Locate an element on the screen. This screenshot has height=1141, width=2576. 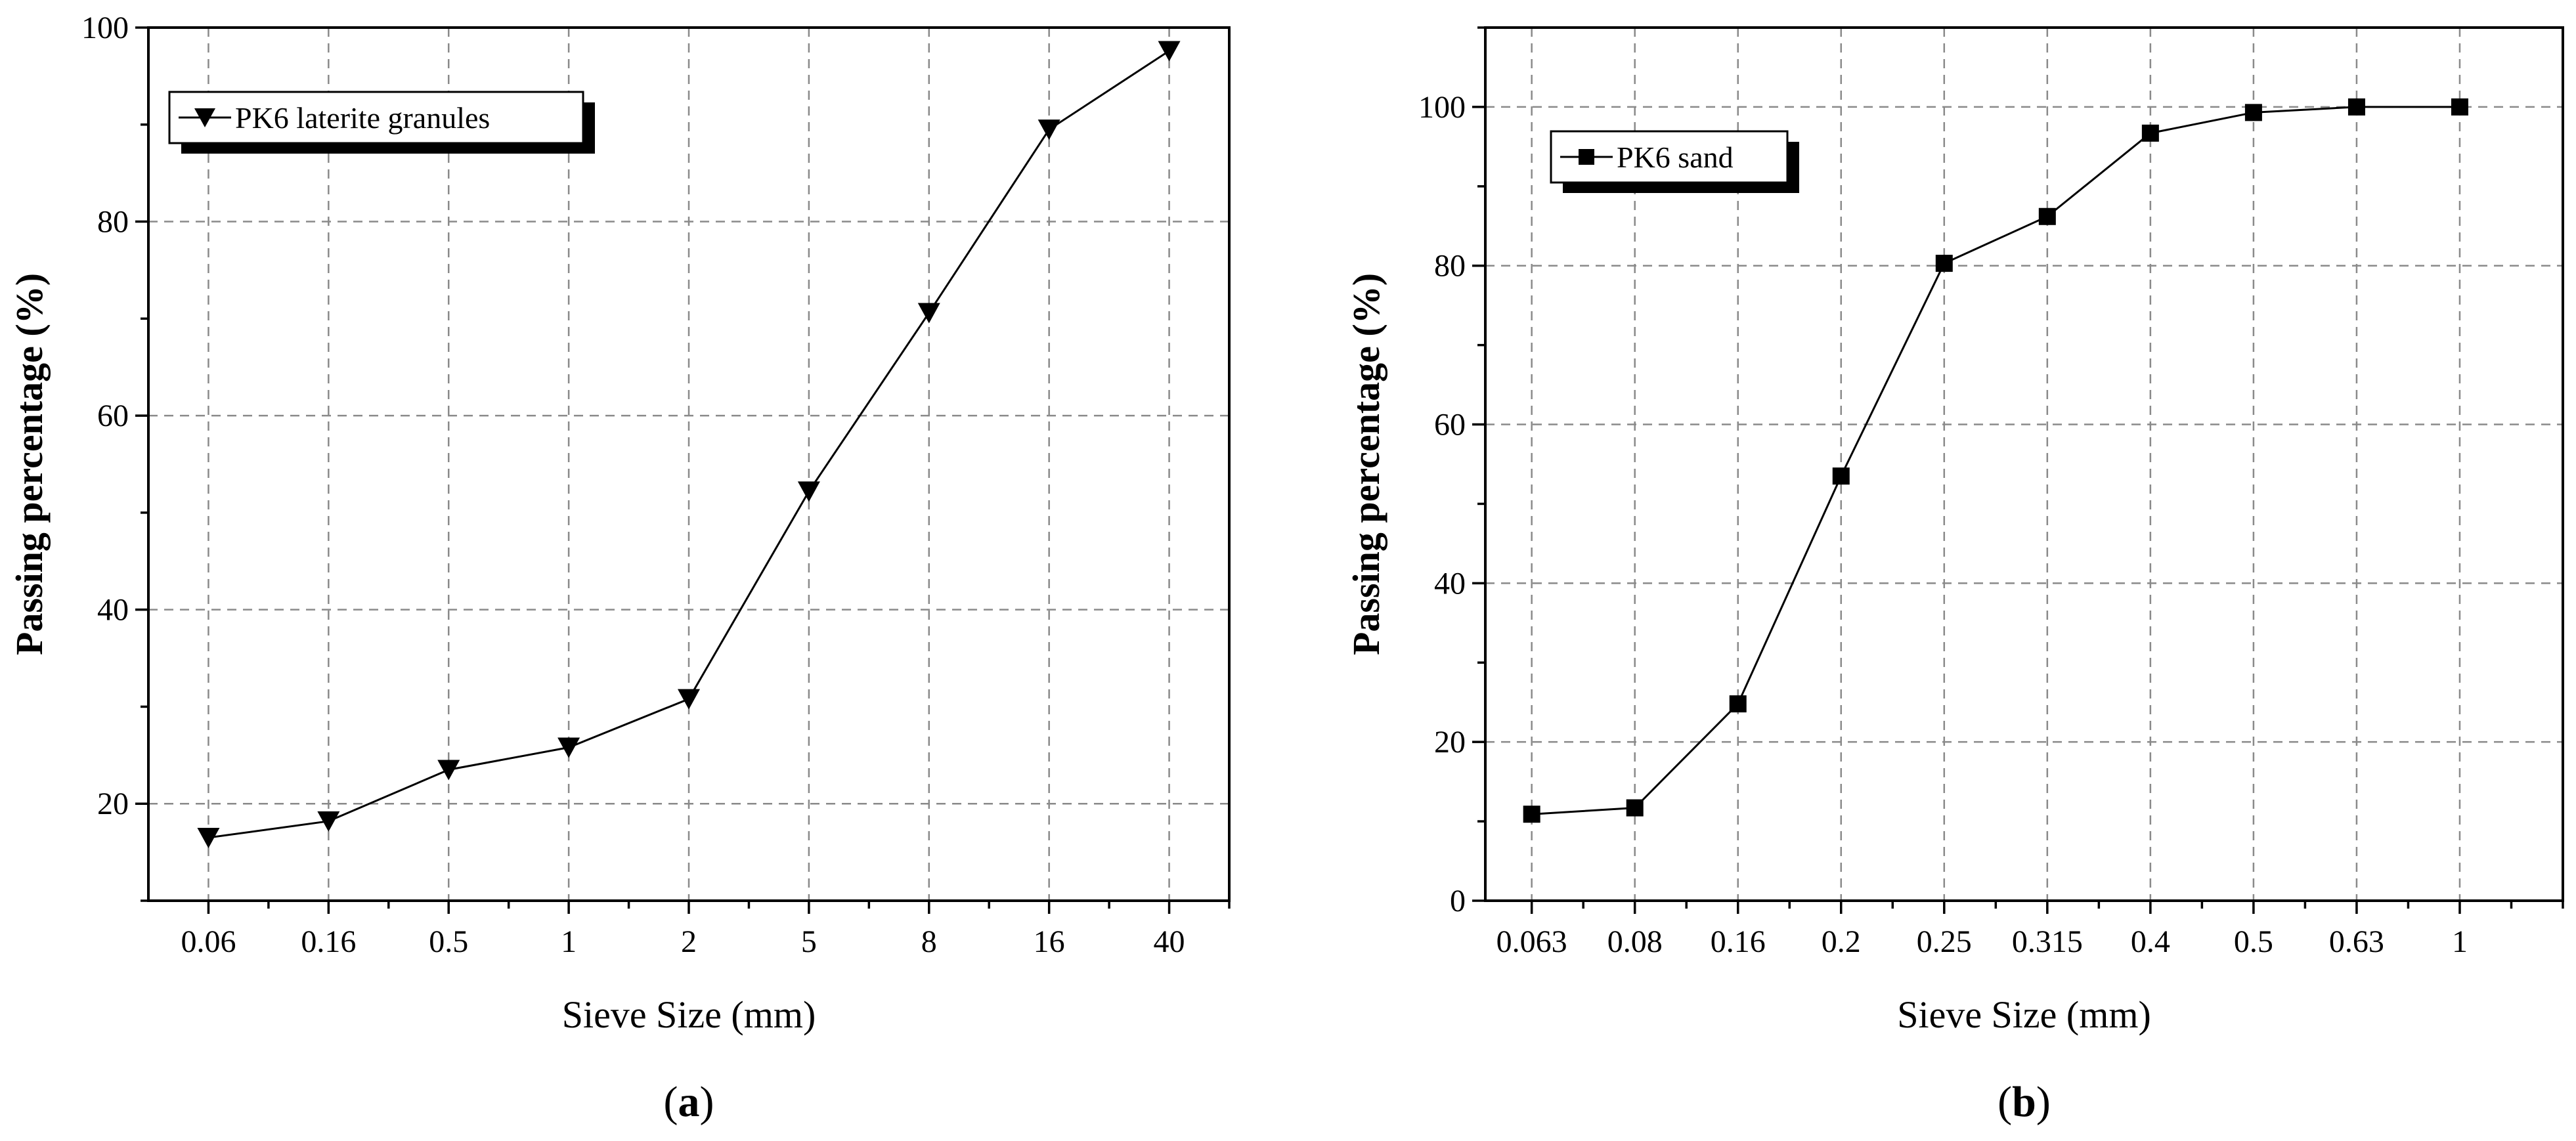
x-tick-label: 2 is located at coordinates (689, 941).